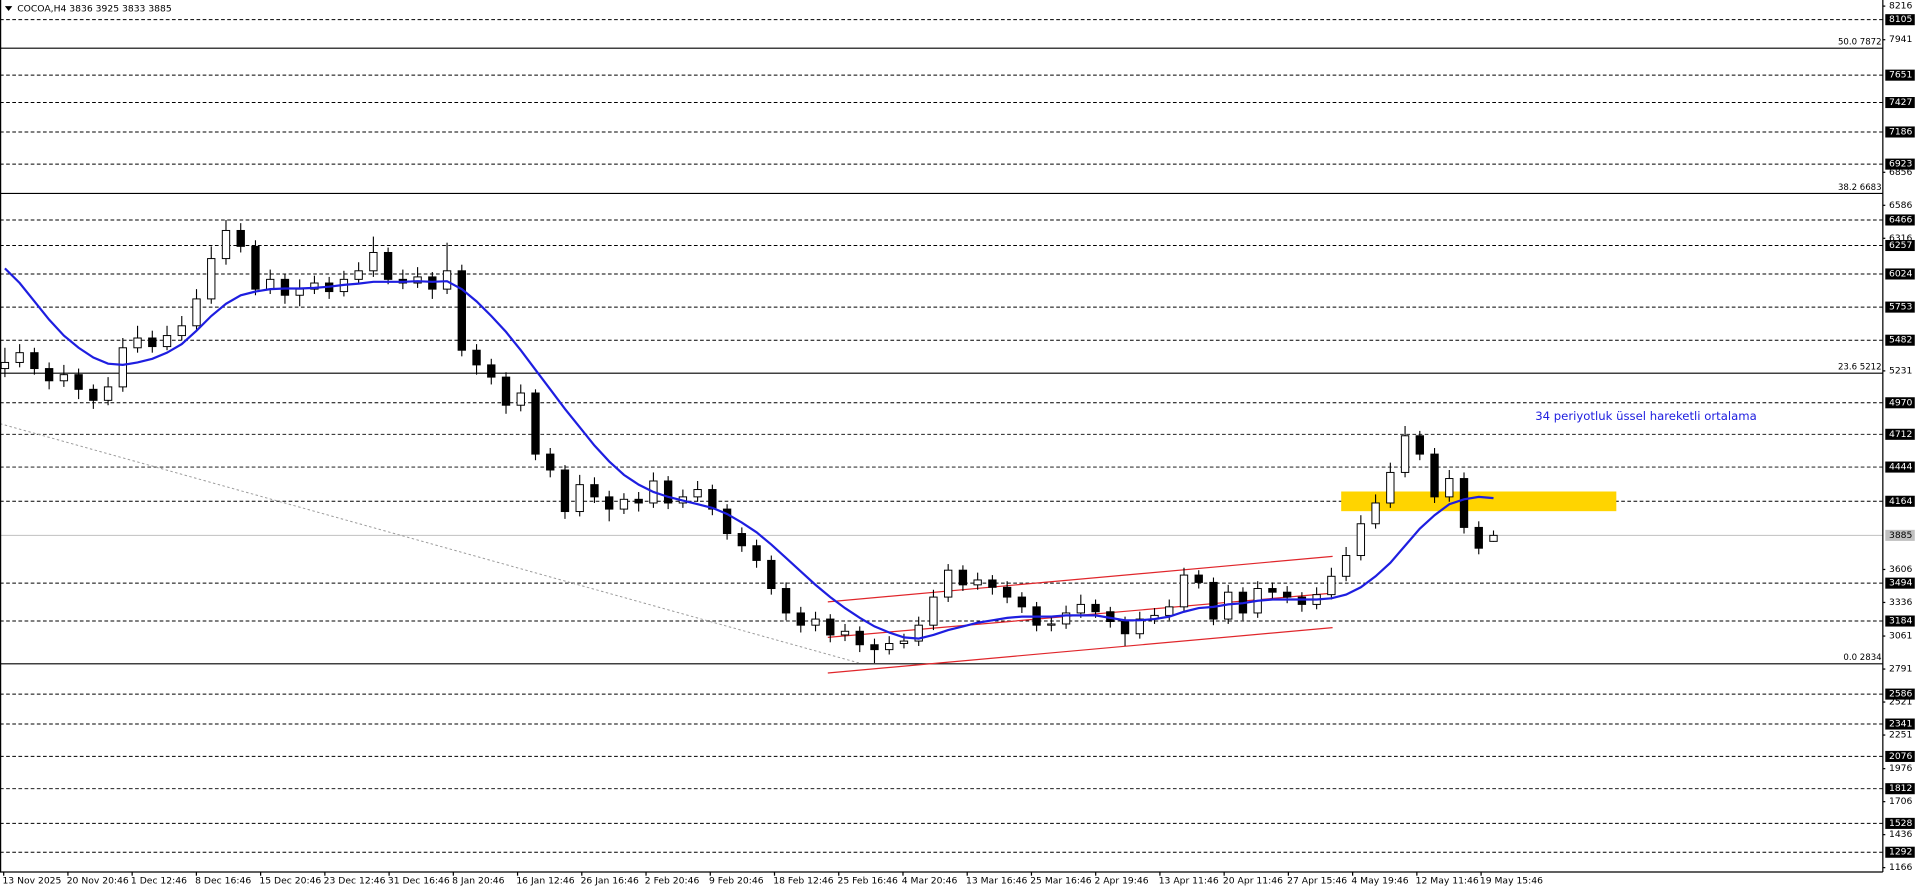 This screenshot has height=888, width=1916. What do you see at coordinates (98, 881) in the screenshot?
I see `x-tick-label: 20 Nov 20:46` at bounding box center [98, 881].